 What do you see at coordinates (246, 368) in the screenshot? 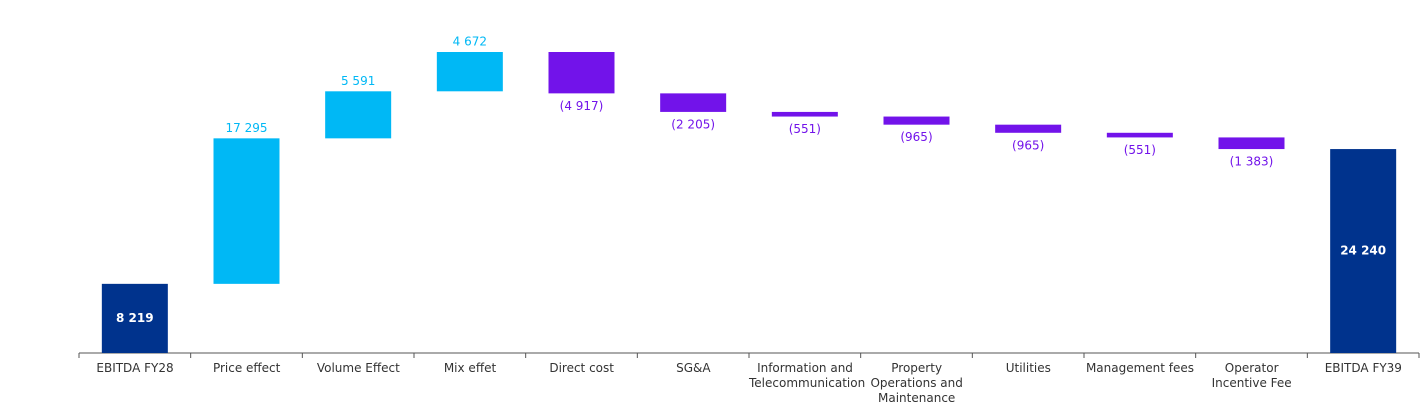
I see `x-tick-label: Price effect` at bounding box center [246, 368].